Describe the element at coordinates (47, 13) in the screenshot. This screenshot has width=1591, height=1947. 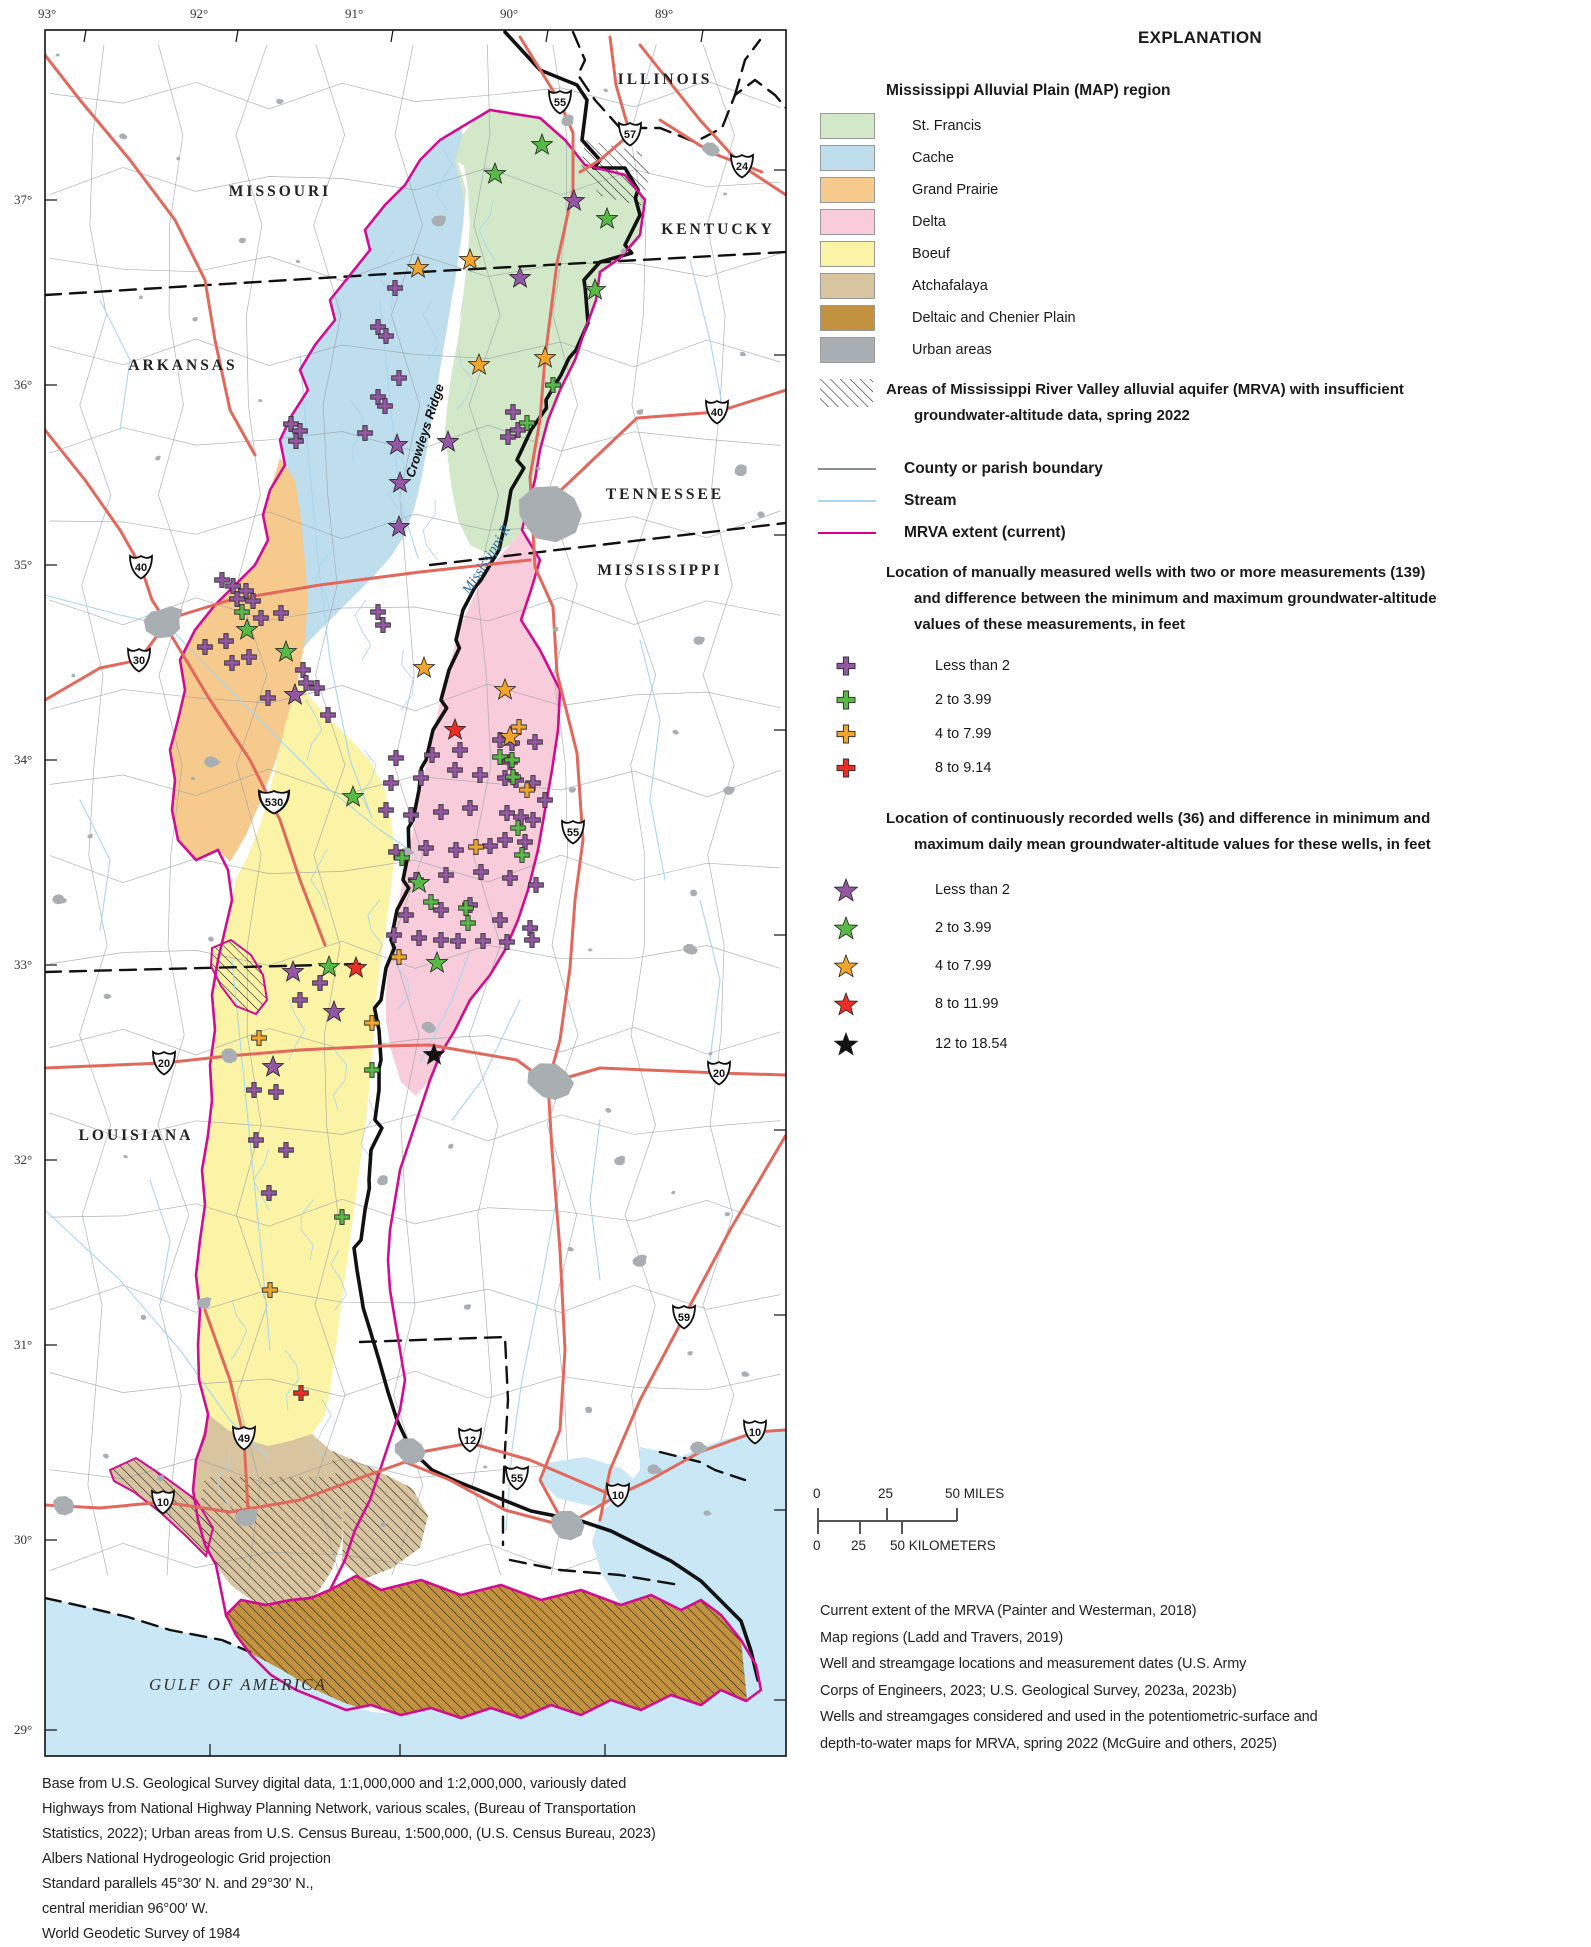
I see `graticule-label: 93°` at that location.